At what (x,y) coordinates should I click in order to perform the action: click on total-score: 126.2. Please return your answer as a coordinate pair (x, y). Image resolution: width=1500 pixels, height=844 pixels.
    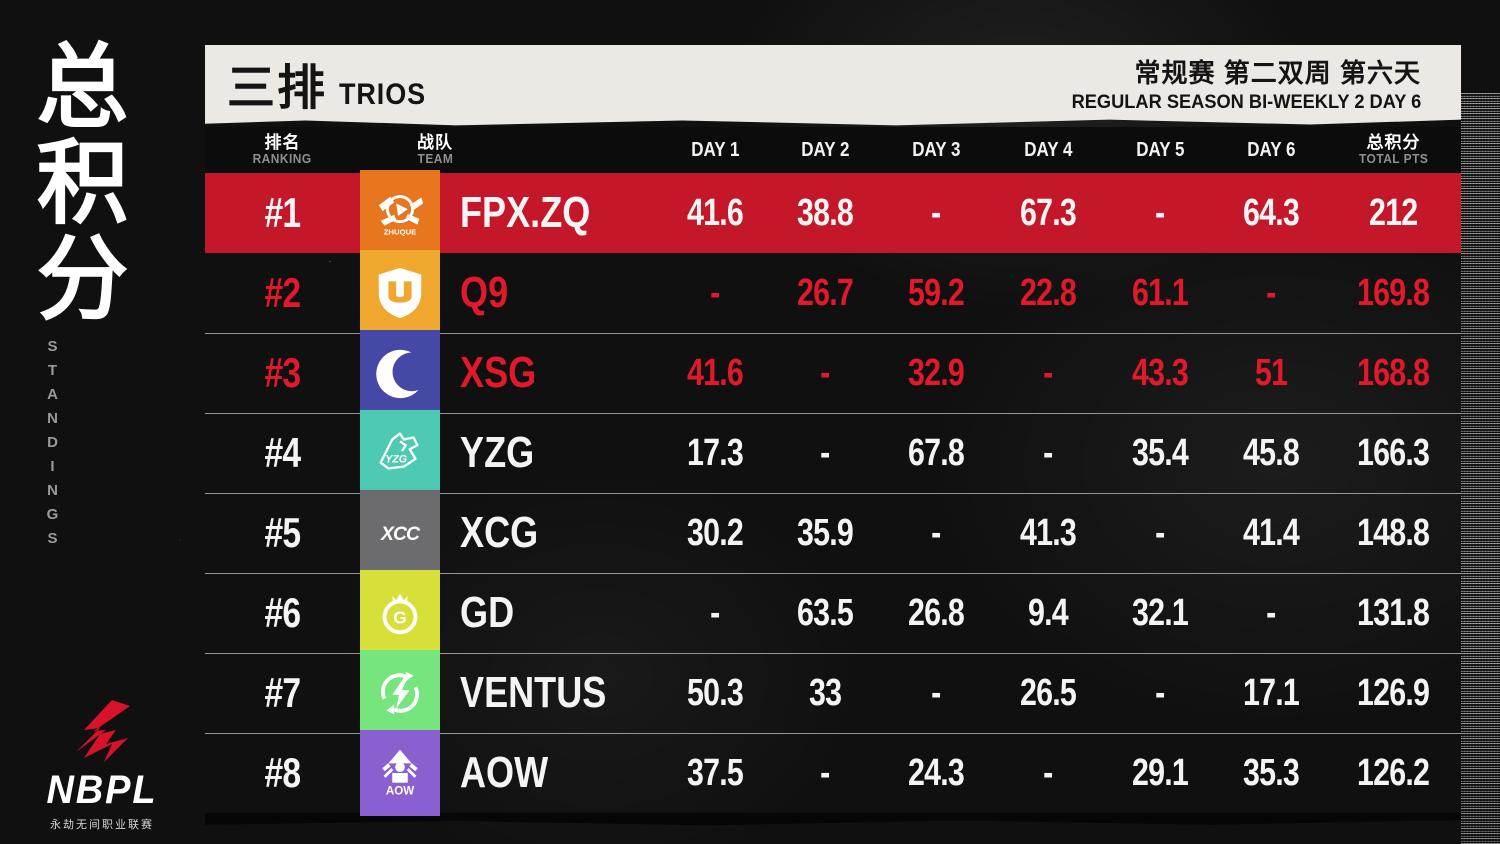
    Looking at the image, I should click on (1393, 772).